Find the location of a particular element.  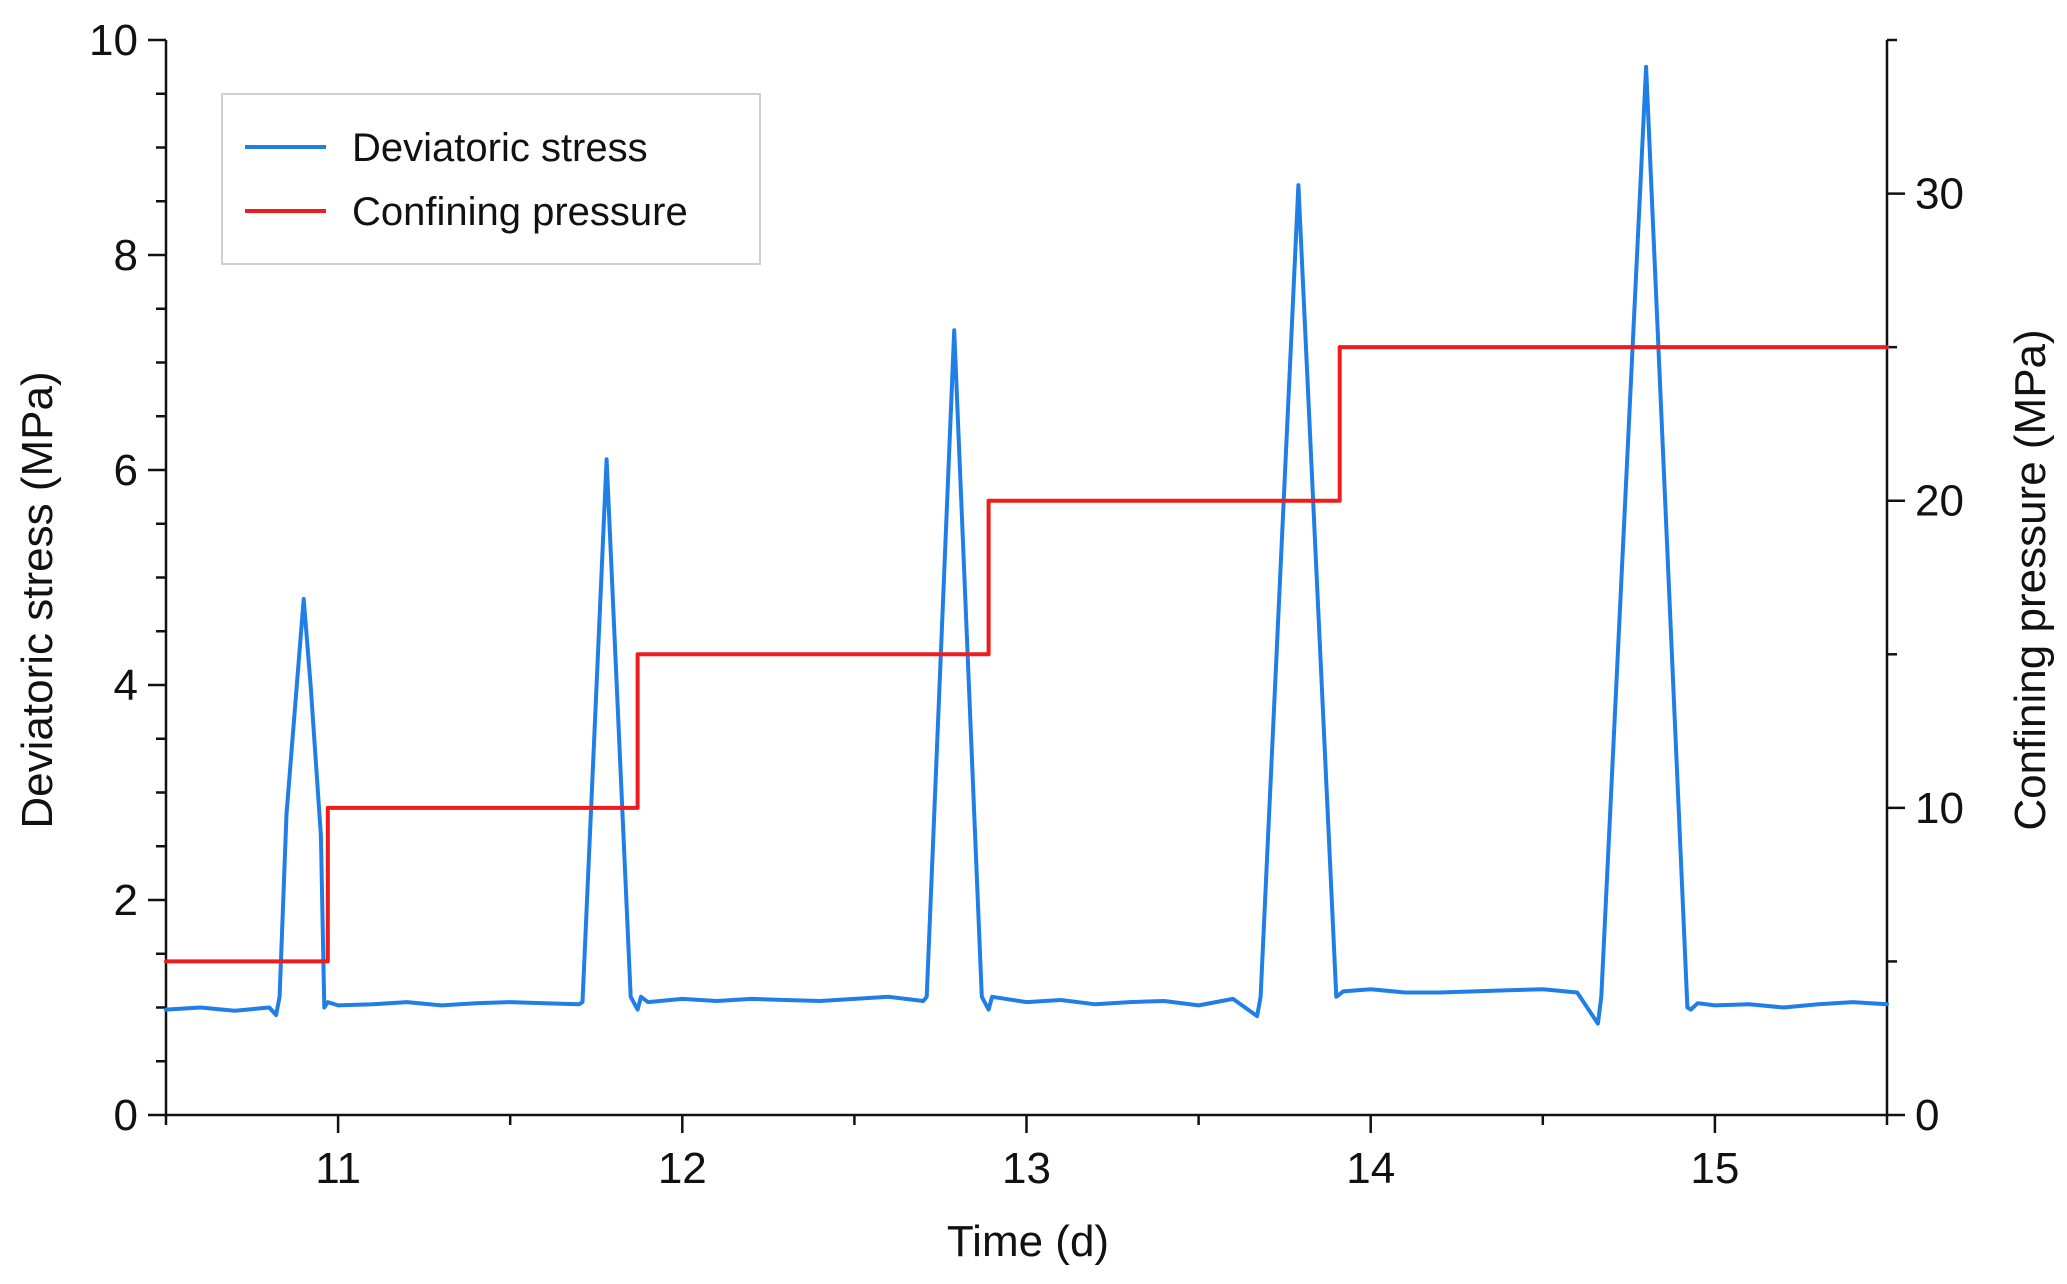

y-tick-label: 6 is located at coordinates (126, 470).